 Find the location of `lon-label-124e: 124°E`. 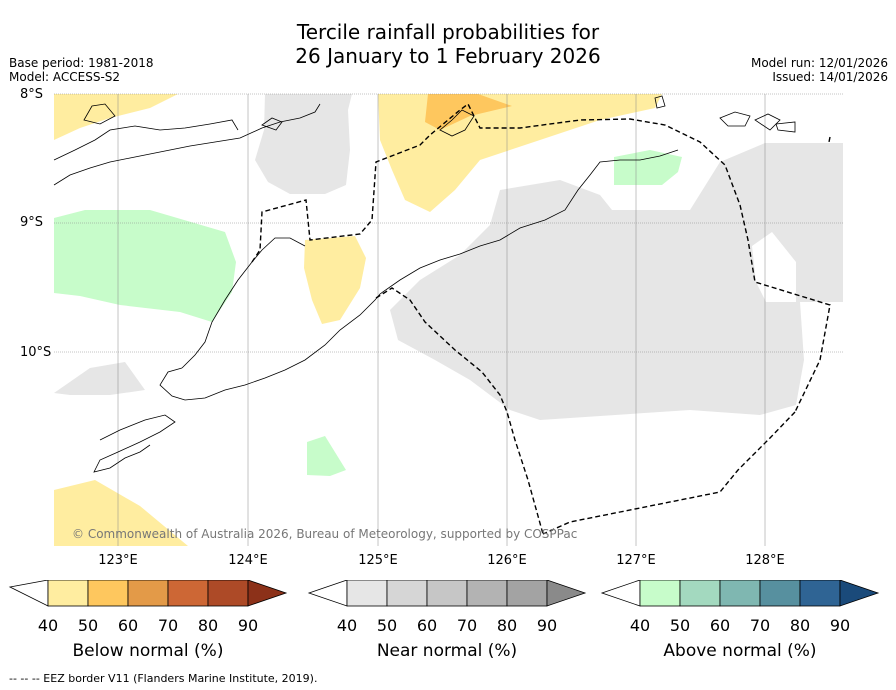

lon-label-124e: 124°E is located at coordinates (248, 560).